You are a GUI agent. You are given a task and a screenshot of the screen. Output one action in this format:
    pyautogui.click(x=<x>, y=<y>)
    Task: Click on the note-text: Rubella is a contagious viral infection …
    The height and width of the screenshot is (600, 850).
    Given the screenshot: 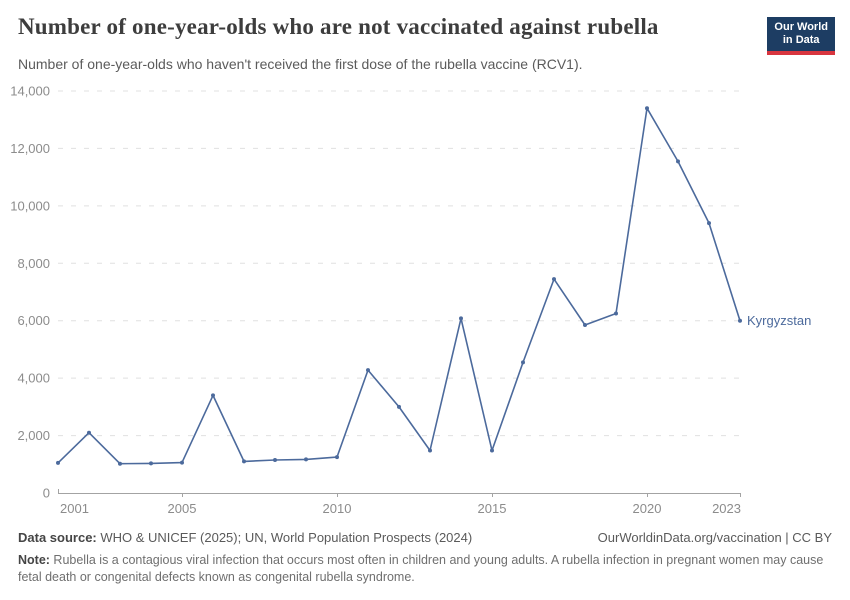 What is the action you would take?
    pyautogui.click(x=421, y=568)
    